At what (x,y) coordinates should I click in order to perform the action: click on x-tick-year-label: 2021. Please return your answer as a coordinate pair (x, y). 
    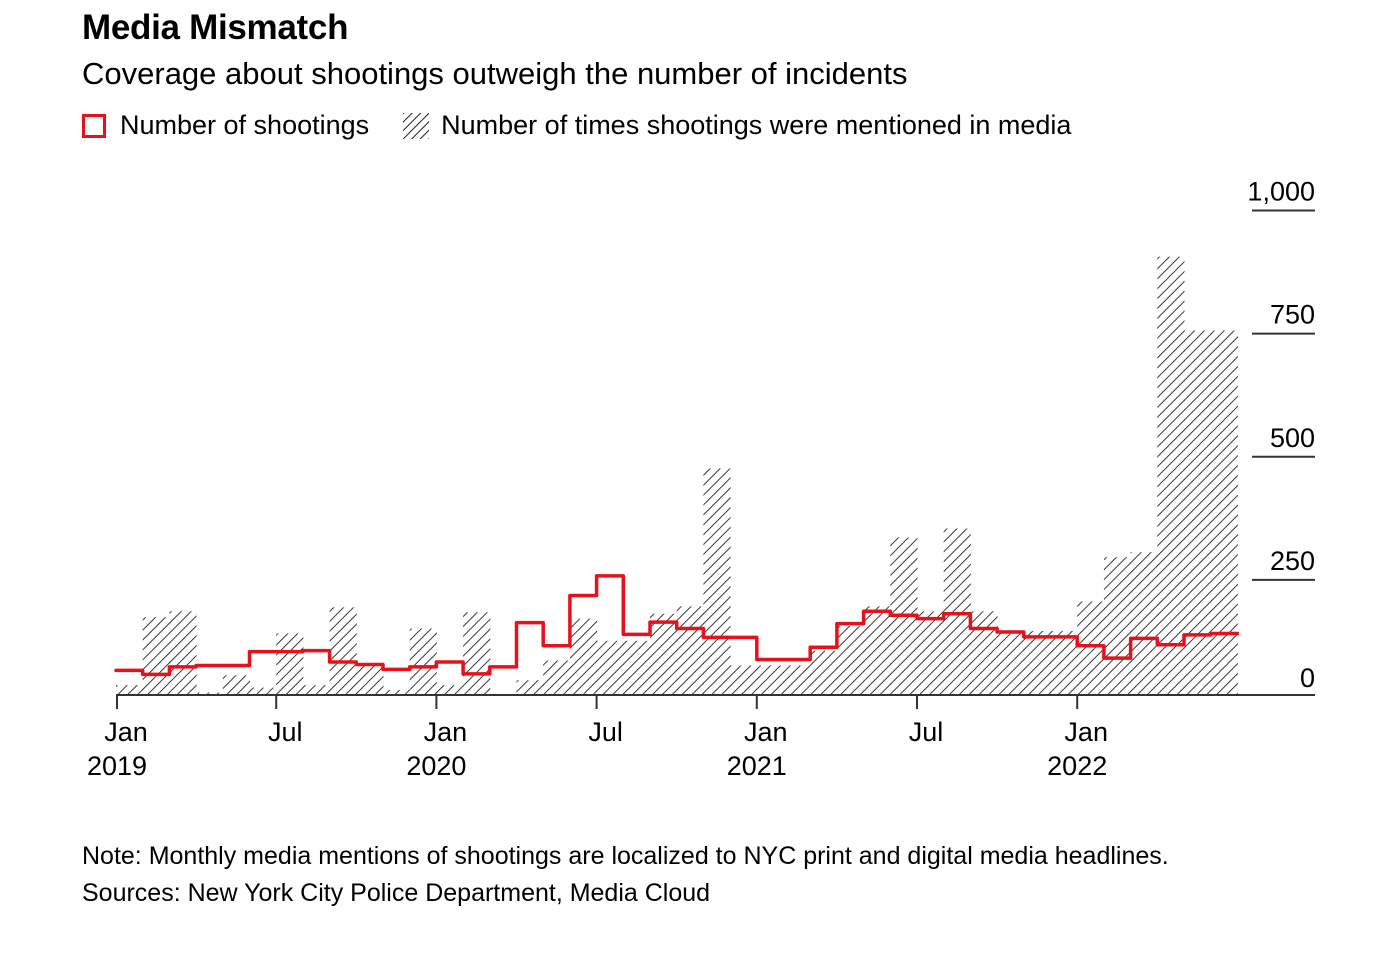
    Looking at the image, I should click on (757, 766).